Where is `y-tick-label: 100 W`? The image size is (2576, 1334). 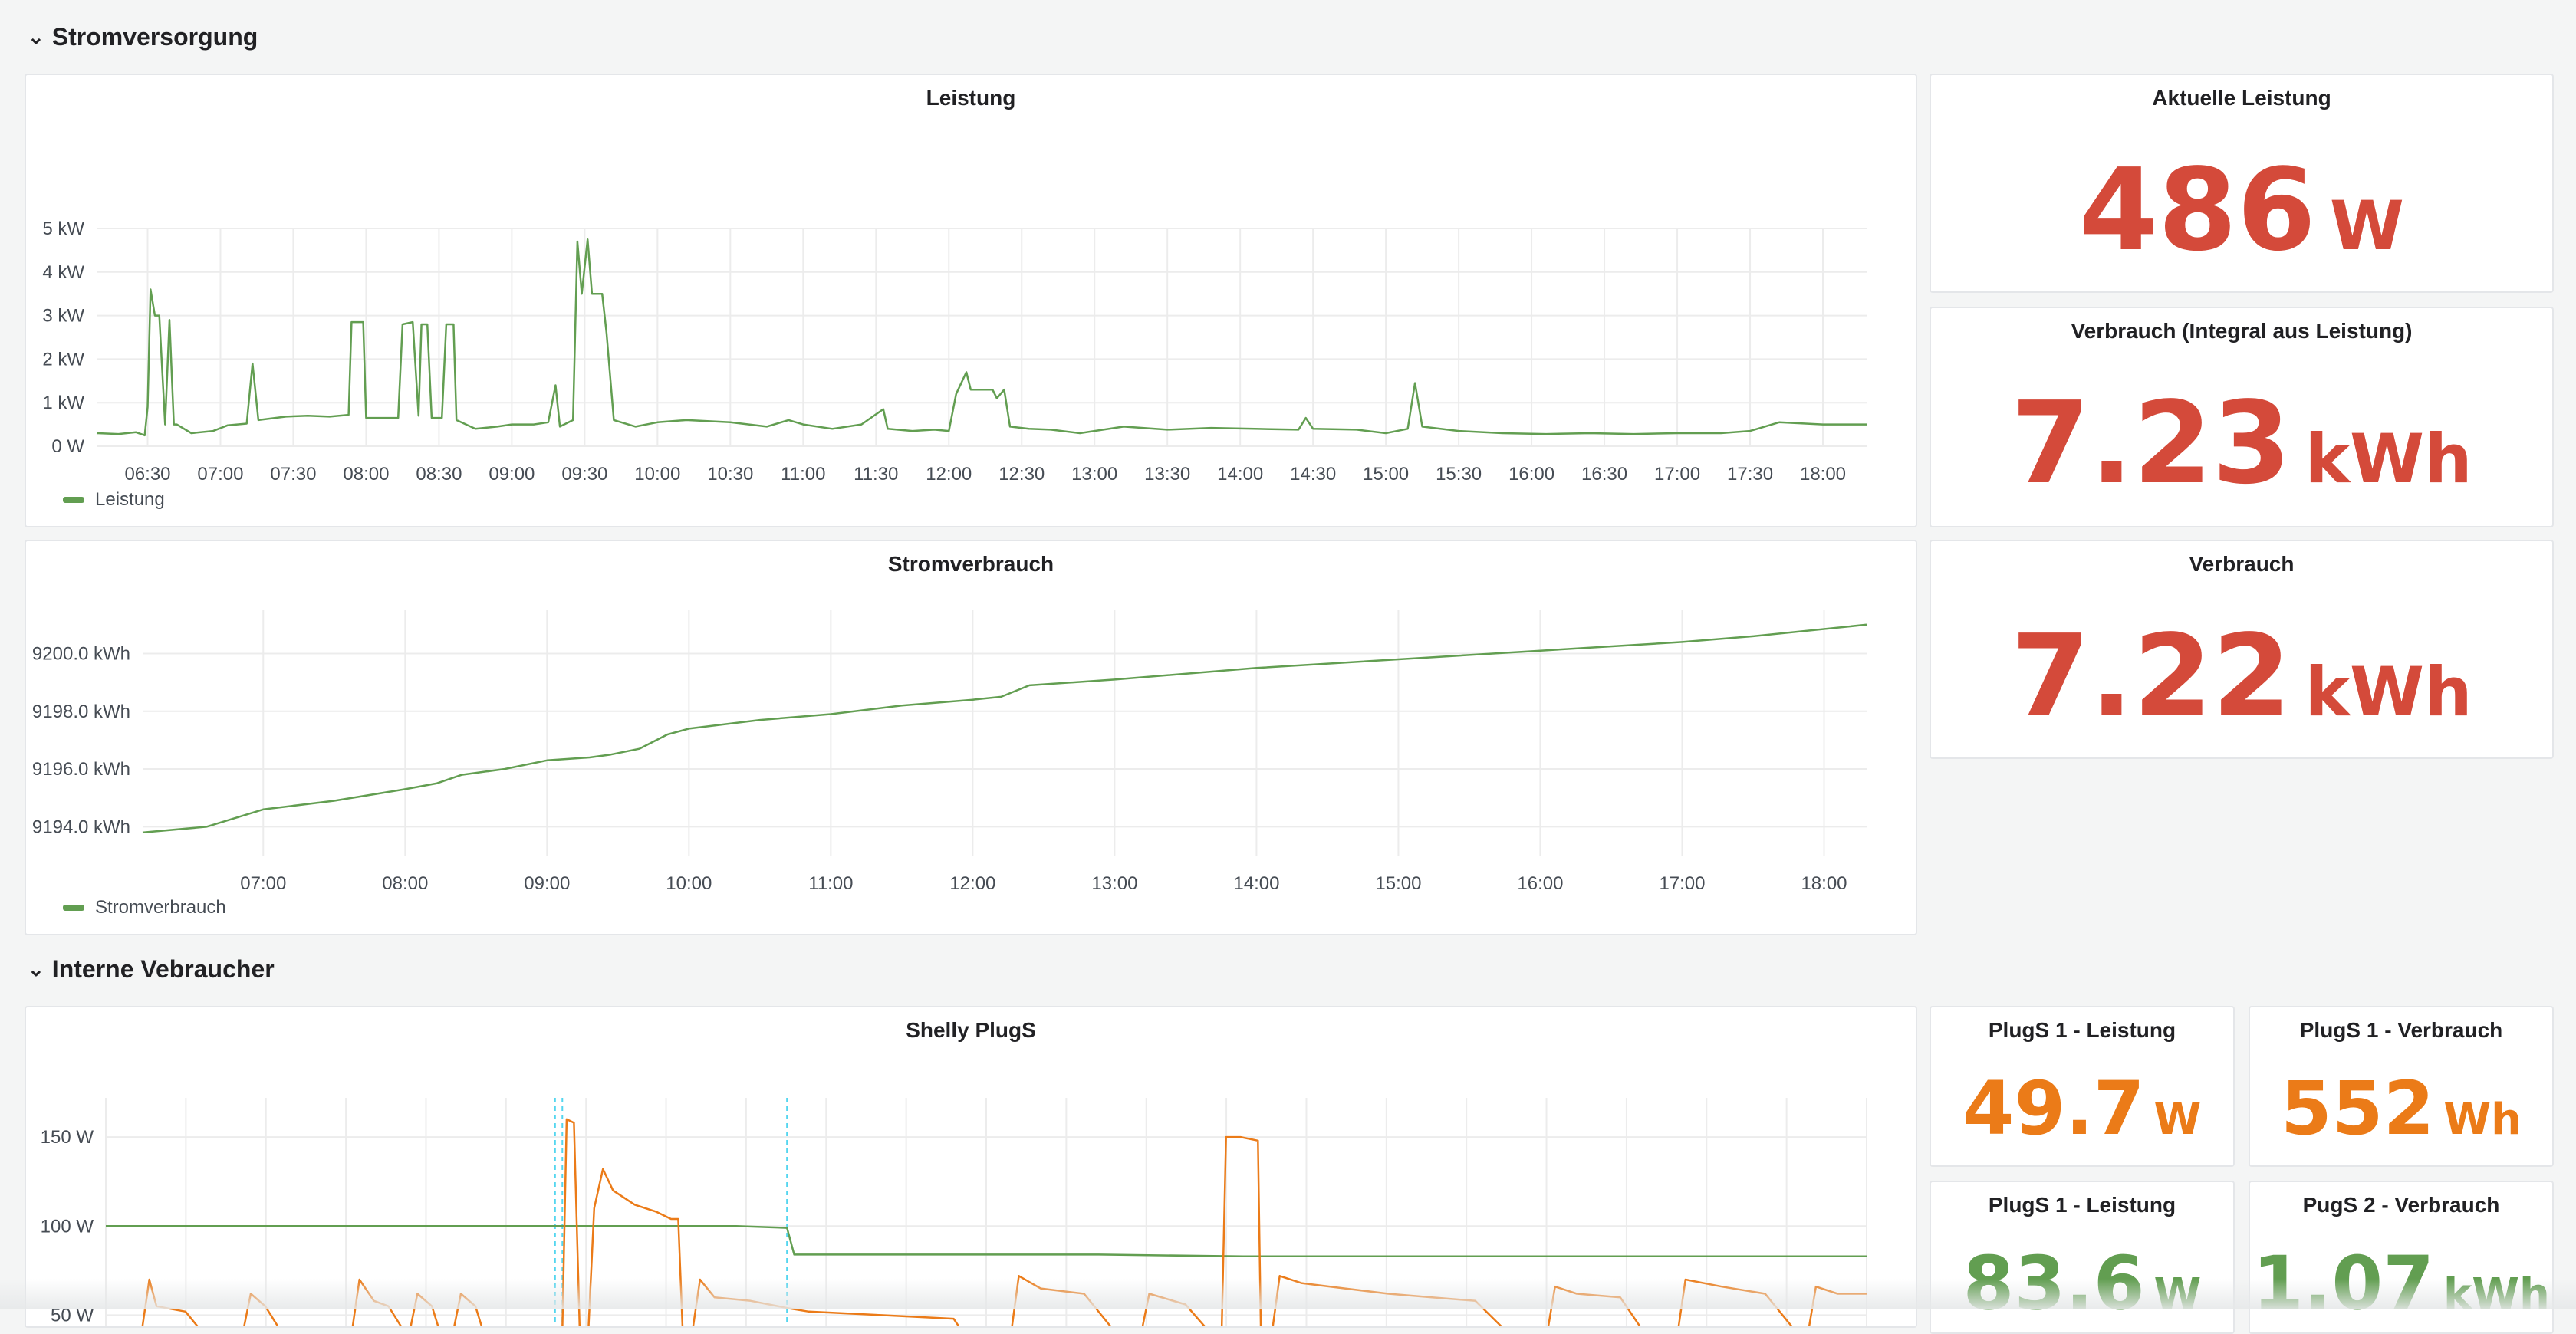
y-tick-label: 100 W is located at coordinates (67, 1227).